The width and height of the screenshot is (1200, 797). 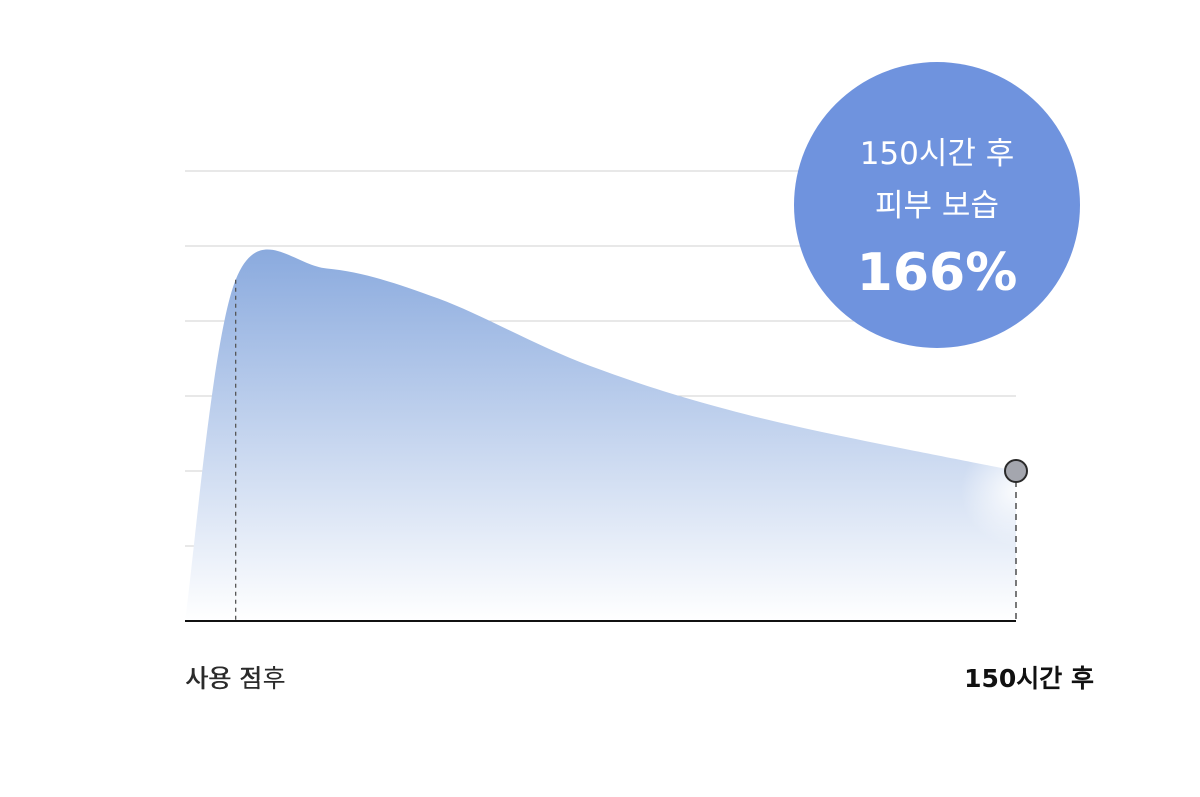 What do you see at coordinates (937, 154) in the screenshot?
I see `callout-line-1: 150시간 후` at bounding box center [937, 154].